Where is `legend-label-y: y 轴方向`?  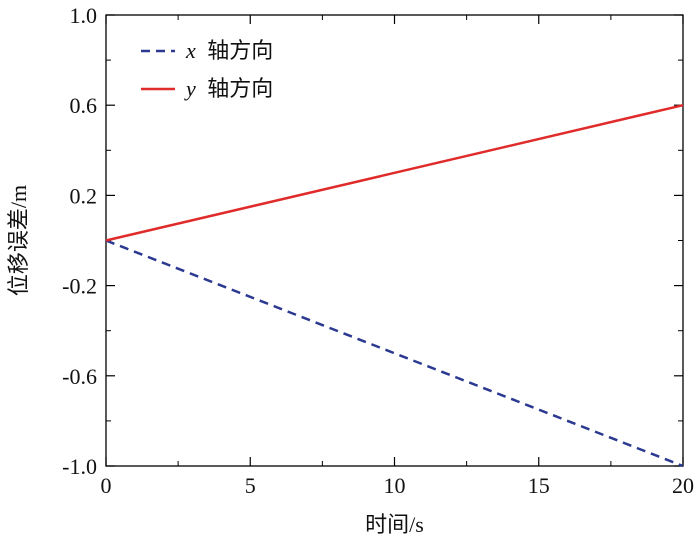 legend-label-y: y 轴方向 is located at coordinates (228, 88).